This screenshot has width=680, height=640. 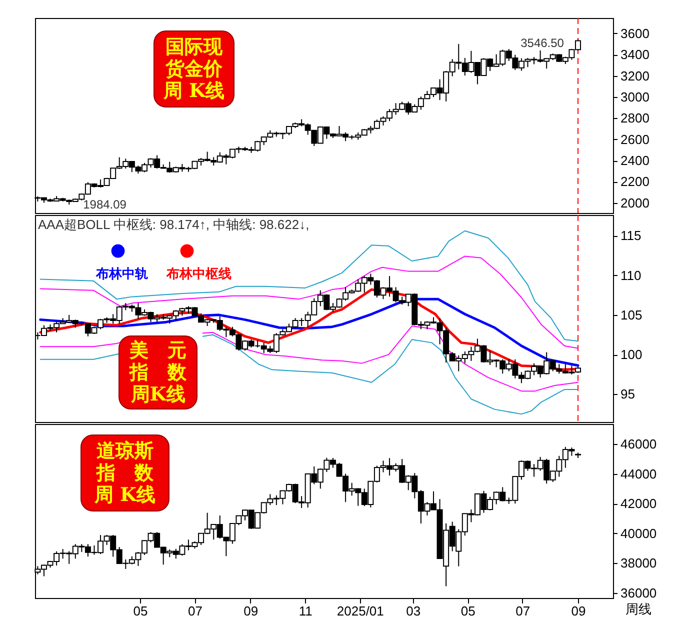 What do you see at coordinates (631, 236) in the screenshot?
I see `y-tick-label: 115` at bounding box center [631, 236].